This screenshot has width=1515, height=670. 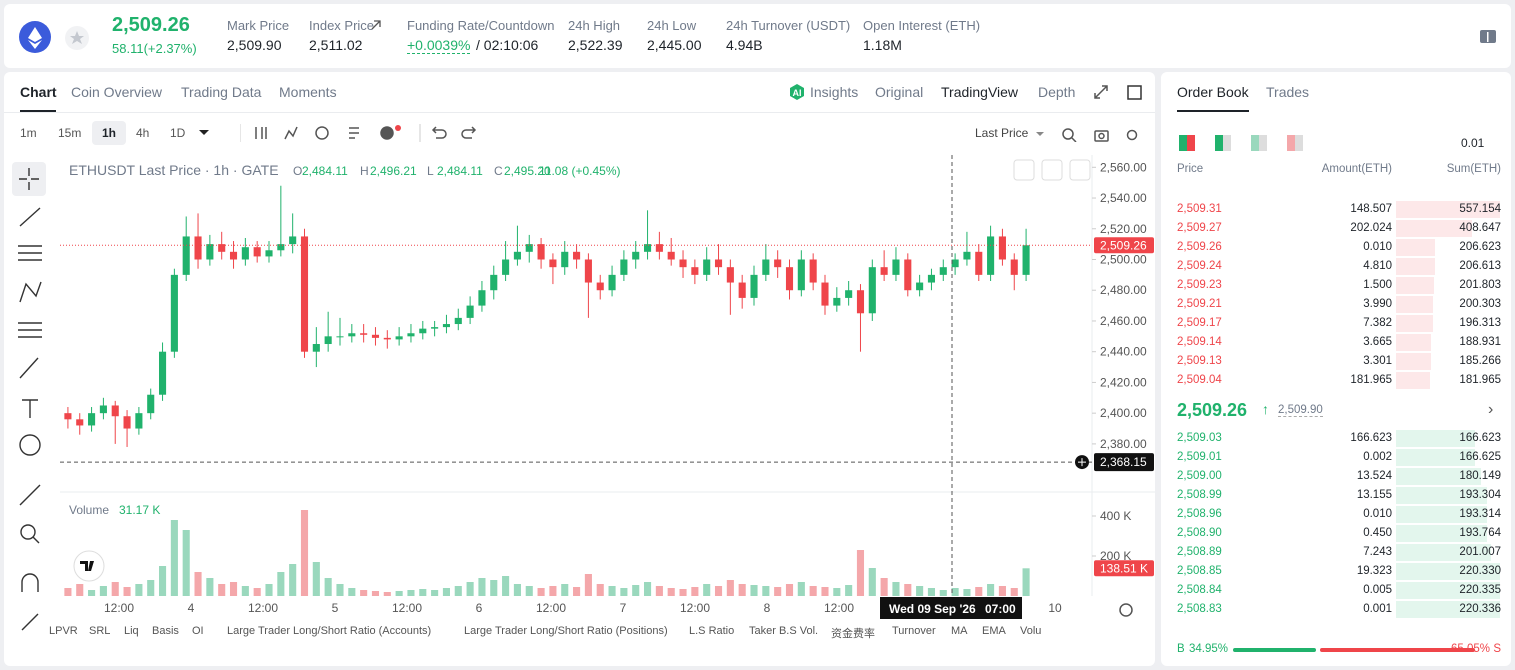 I want to click on ob-price: 2,508.99, so click(x=1199, y=495).